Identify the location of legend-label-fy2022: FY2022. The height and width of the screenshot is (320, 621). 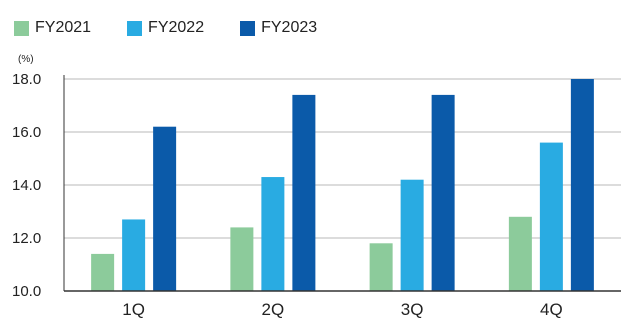
(176, 27).